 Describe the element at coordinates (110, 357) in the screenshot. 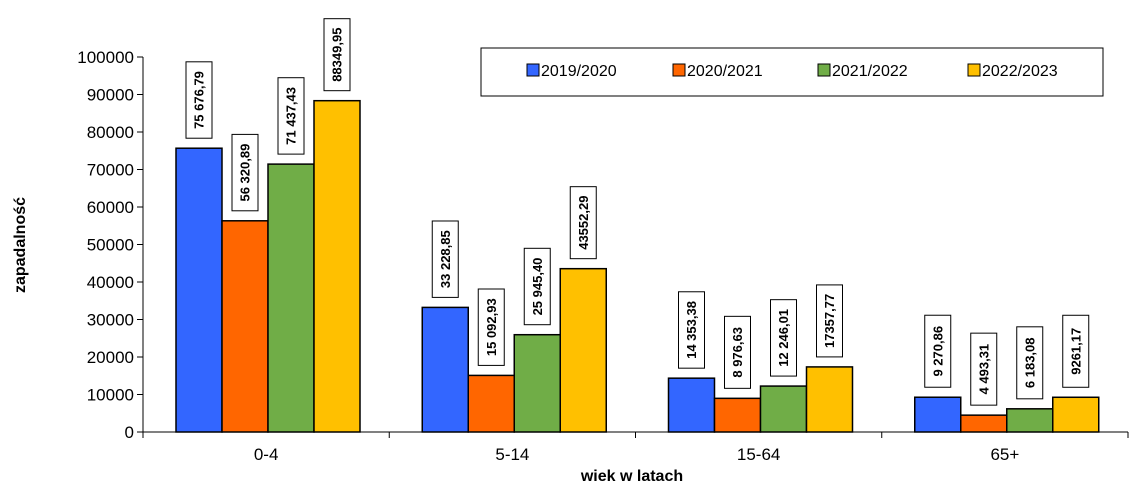

I see `y-tick-label: 20000` at that location.